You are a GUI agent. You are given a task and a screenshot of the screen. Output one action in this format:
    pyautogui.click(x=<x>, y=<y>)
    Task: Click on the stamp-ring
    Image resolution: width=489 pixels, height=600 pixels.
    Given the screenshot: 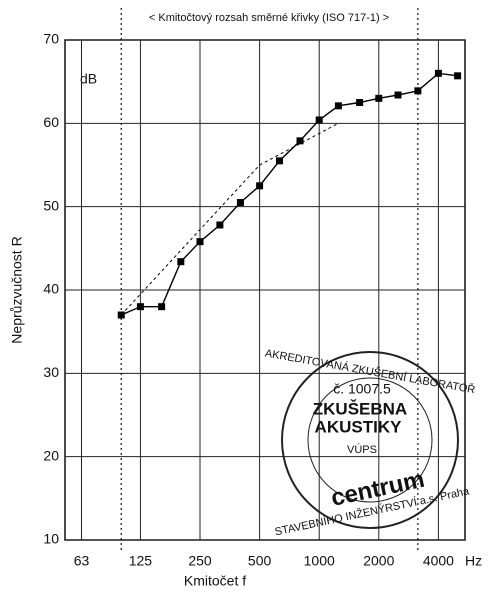 What is the action you would take?
    pyautogui.click(x=370, y=440)
    